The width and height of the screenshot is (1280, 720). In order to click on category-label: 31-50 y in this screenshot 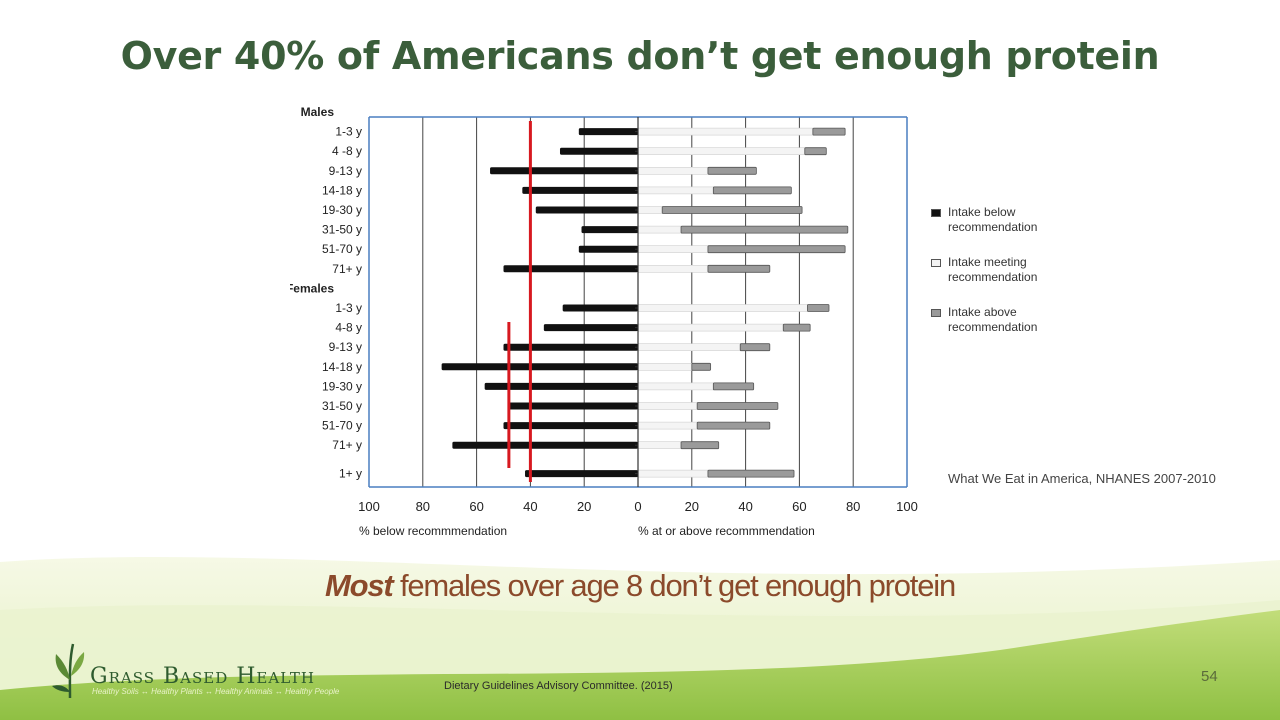, I will do `click(342, 230)`.